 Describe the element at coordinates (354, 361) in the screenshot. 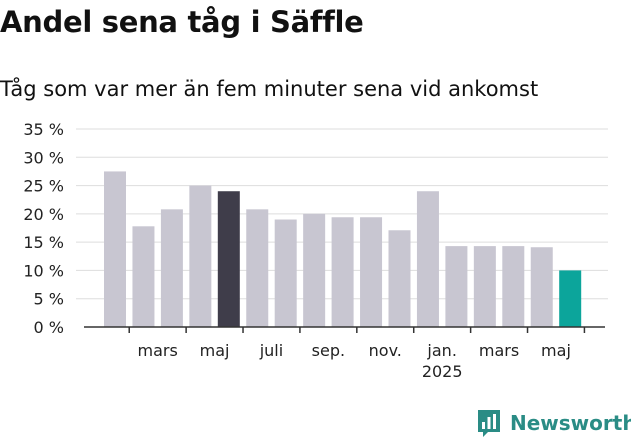

I see `x-axis-labels: mars maj juli sep. nov. jan. 2025 mars maj` at that location.